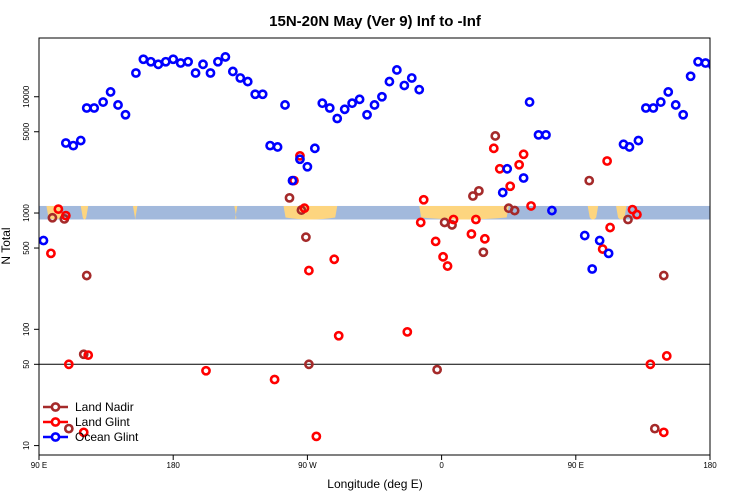 This screenshot has height=500, width=750. I want to click on y-tick-label: 10000, so click(26, 96).